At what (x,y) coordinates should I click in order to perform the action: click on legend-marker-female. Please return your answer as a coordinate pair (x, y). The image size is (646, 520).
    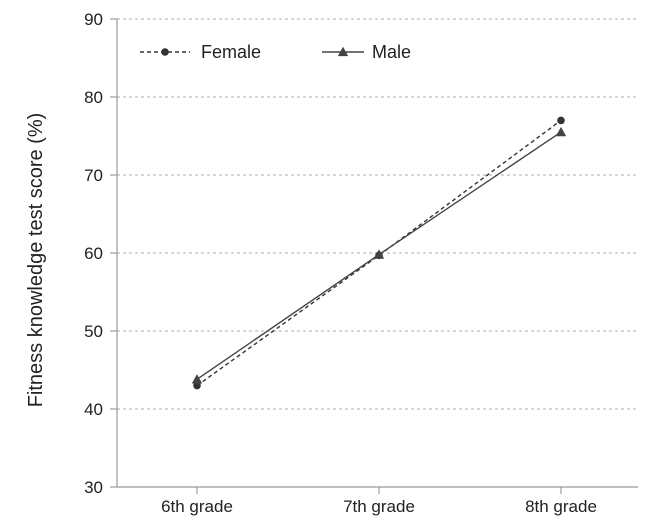
    Looking at the image, I should click on (165, 52).